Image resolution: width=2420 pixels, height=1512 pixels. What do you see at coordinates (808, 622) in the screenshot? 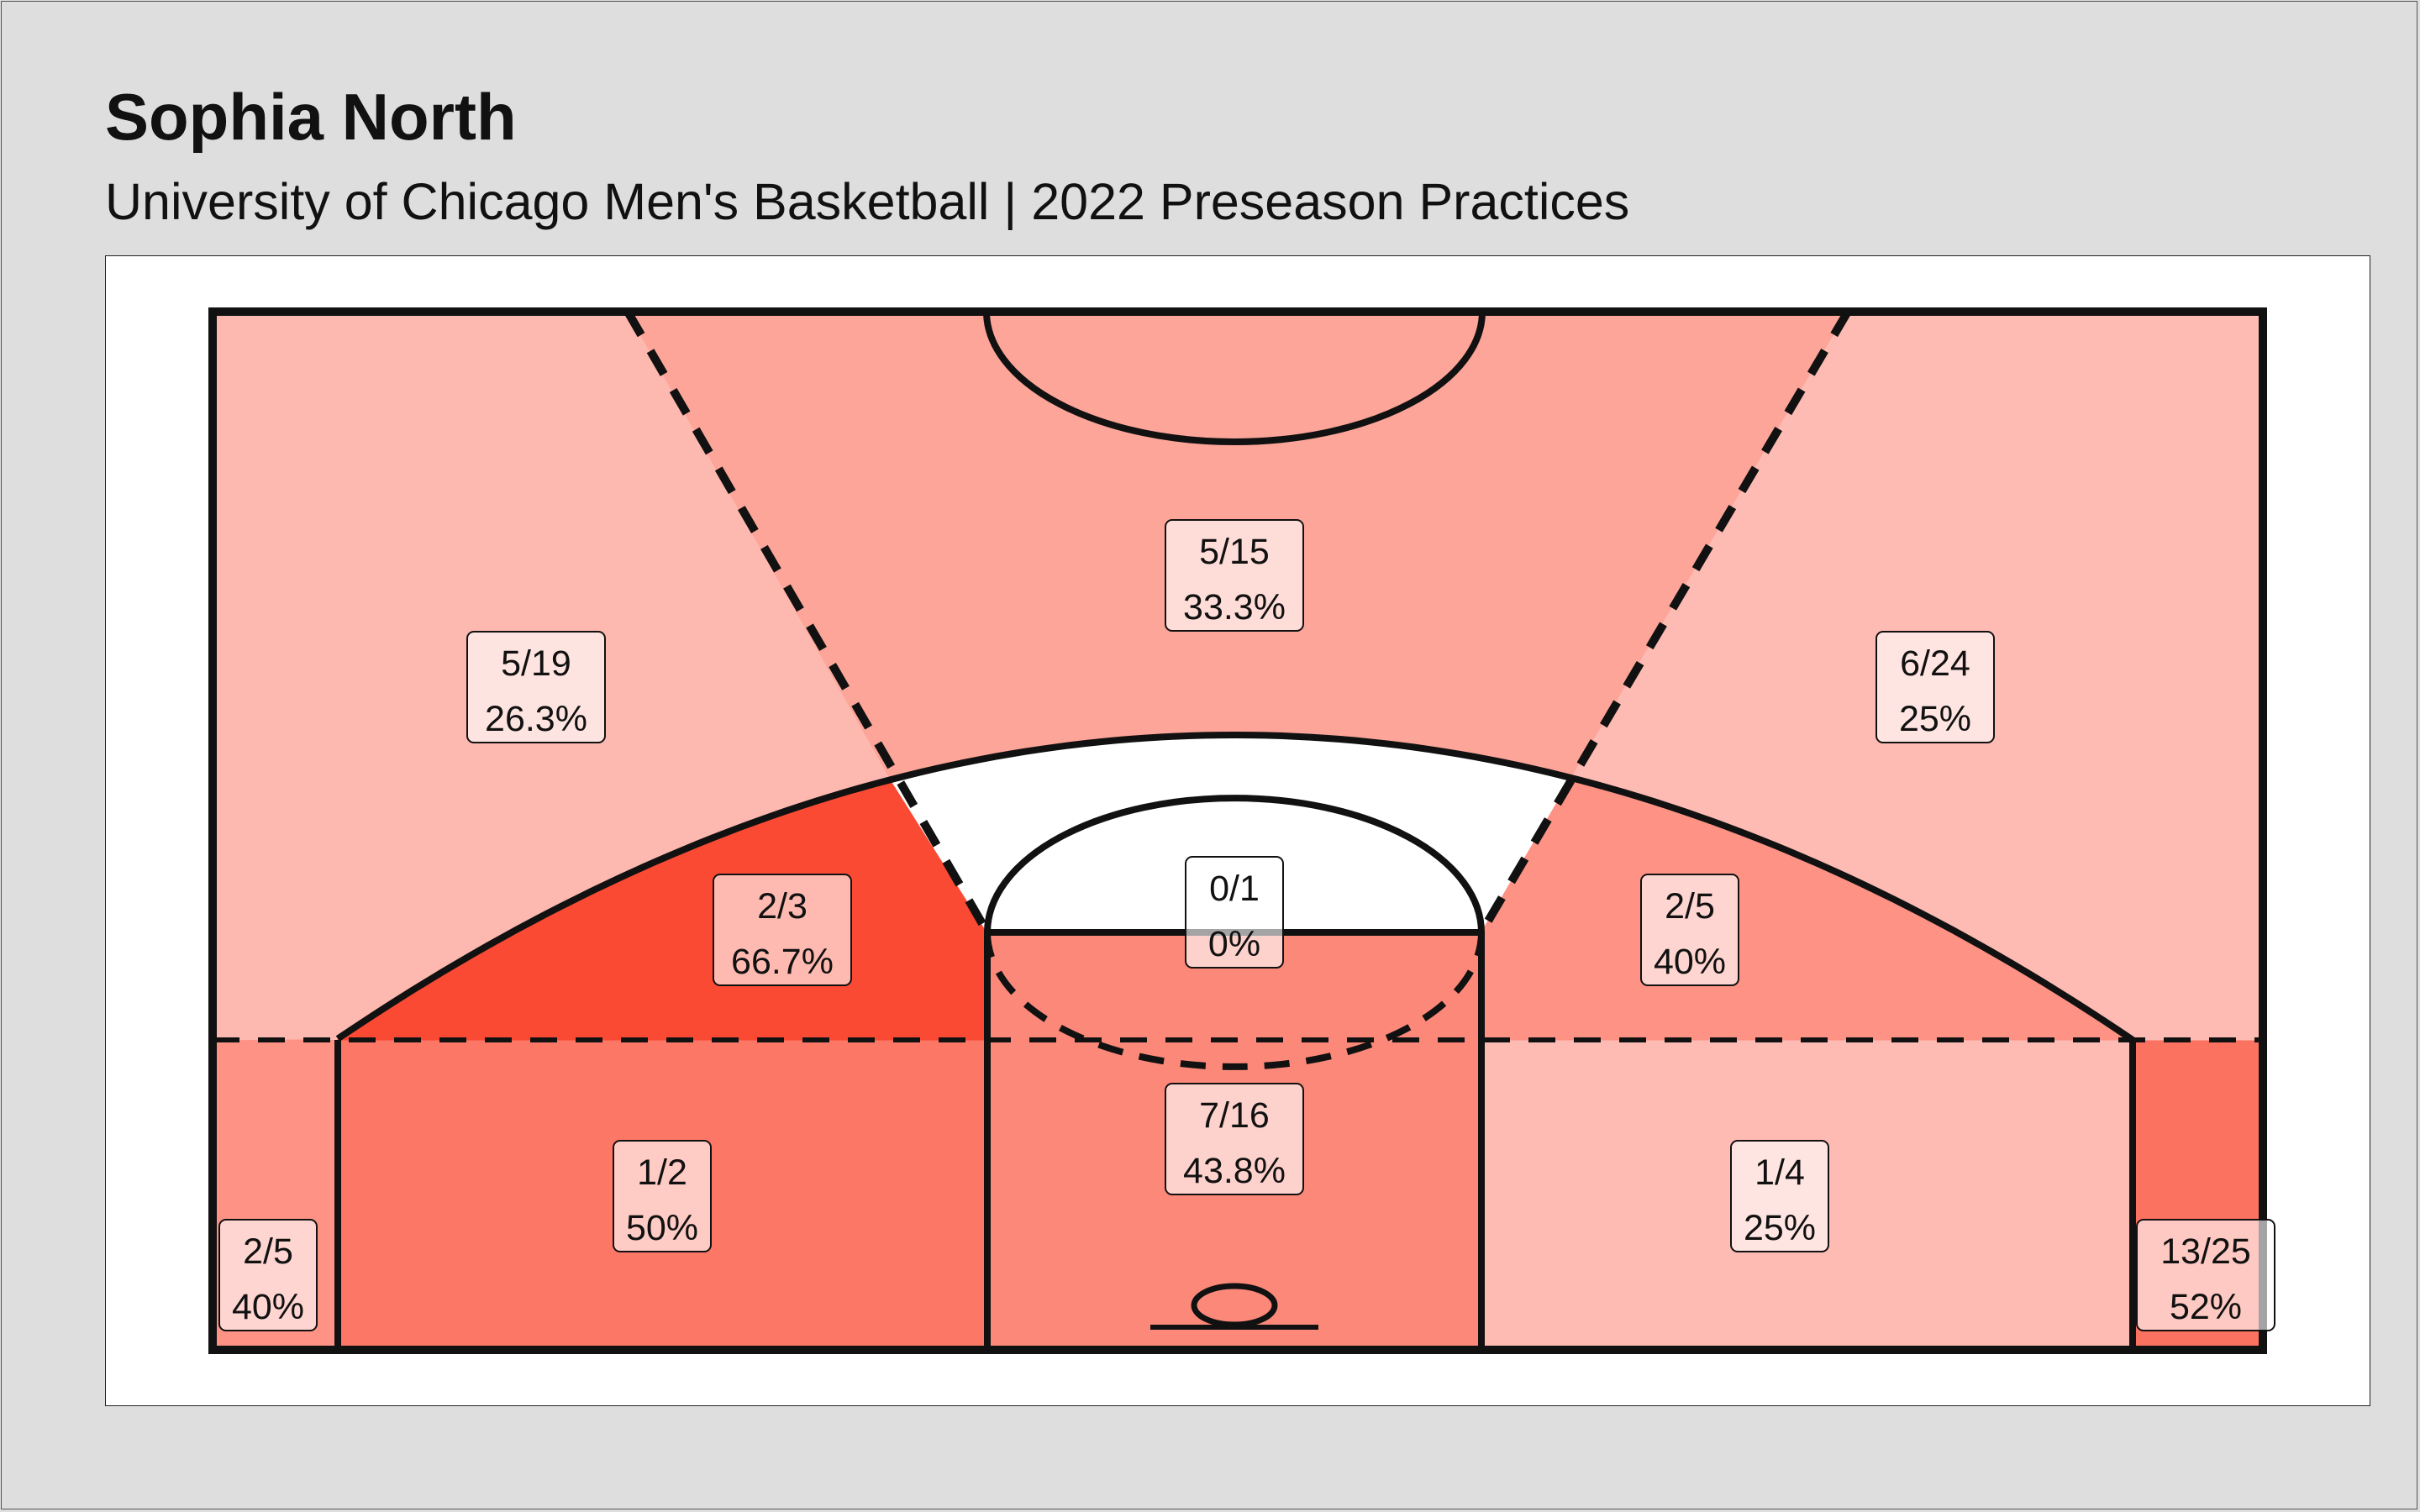
I see `left-wedge-line` at bounding box center [808, 622].